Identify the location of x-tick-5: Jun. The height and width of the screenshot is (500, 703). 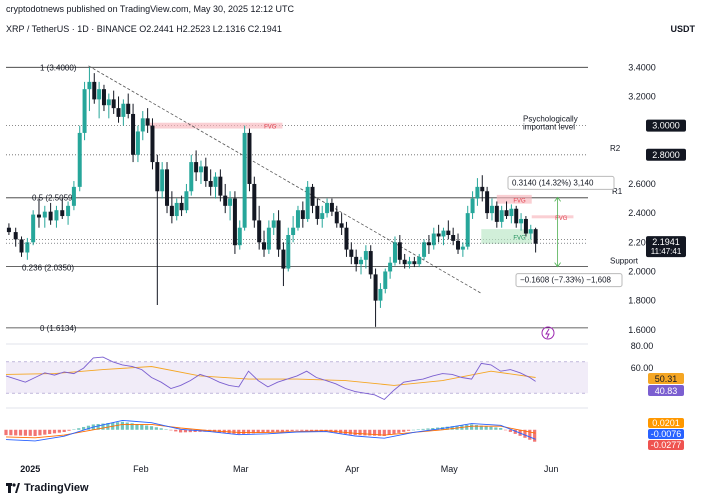
(551, 469).